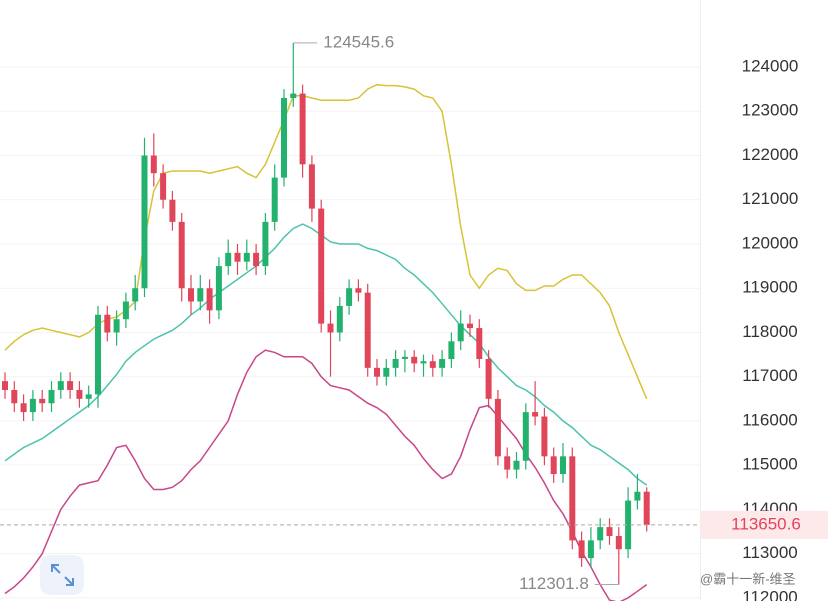 Image resolution: width=828 pixels, height=601 pixels. I want to click on y-tick-label: 115000, so click(769, 464).